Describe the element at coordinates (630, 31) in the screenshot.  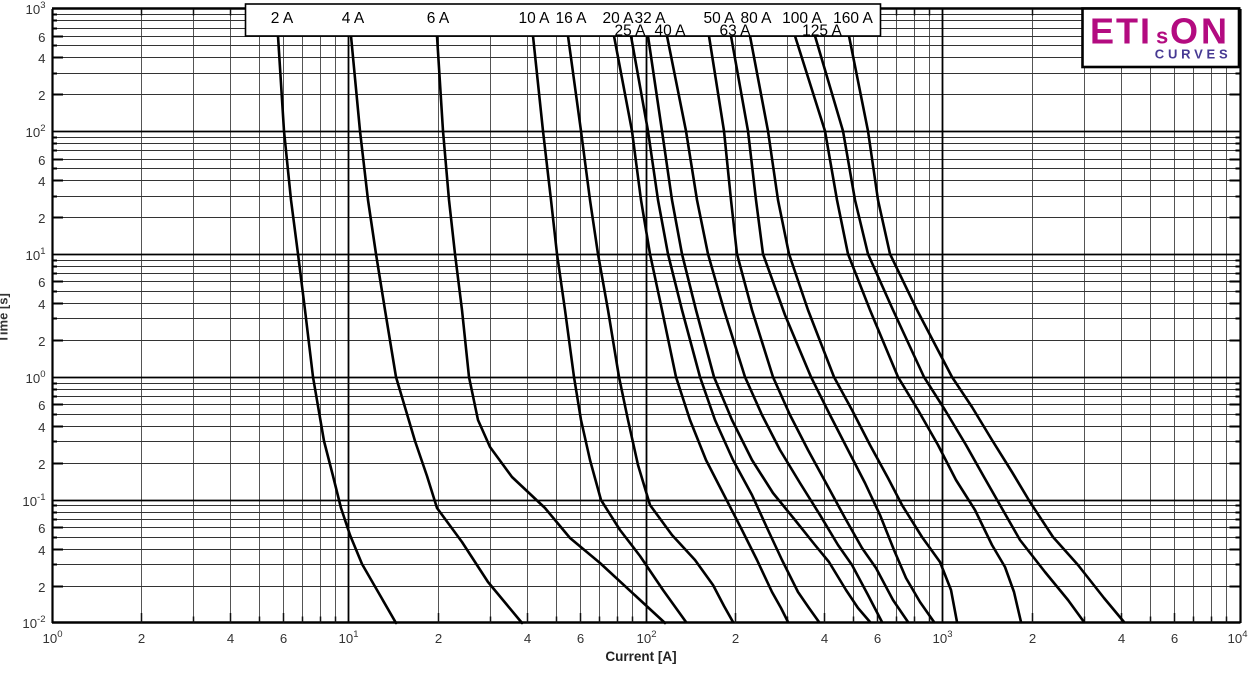
I see `svg-text: 25 A` at that location.